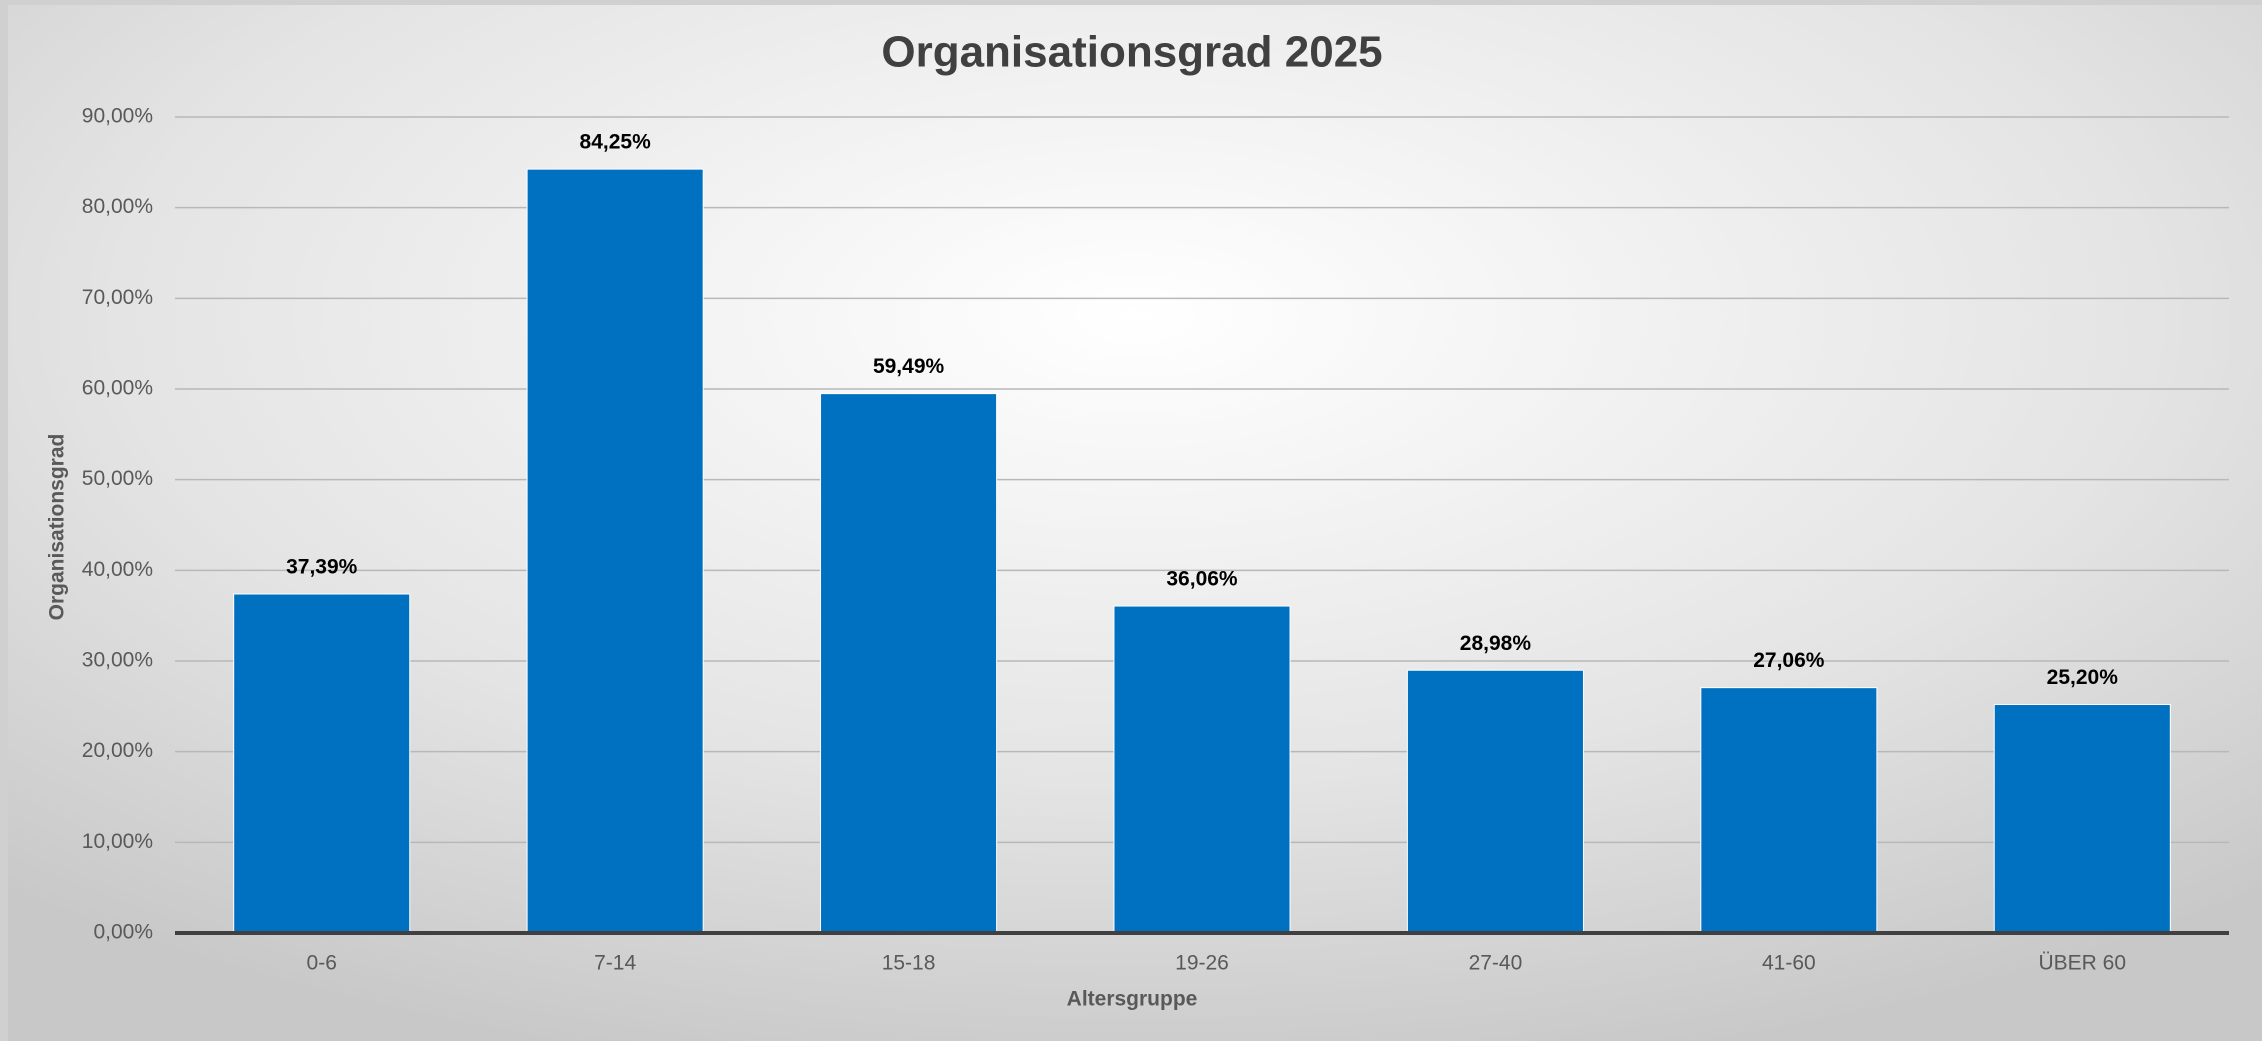  I want to click on x-tick-label: 19-26, so click(1202, 963).